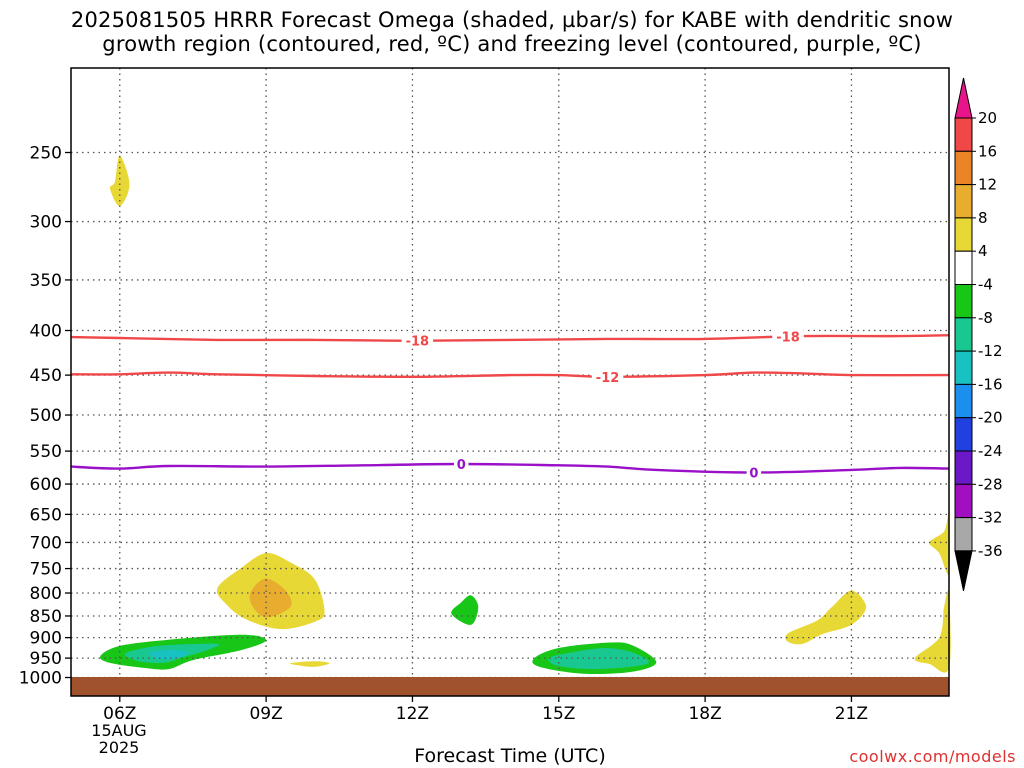 This screenshot has height=768, width=1024. Describe the element at coordinates (46, 594) in the screenshot. I see `y-tick-label-800: 800` at that location.